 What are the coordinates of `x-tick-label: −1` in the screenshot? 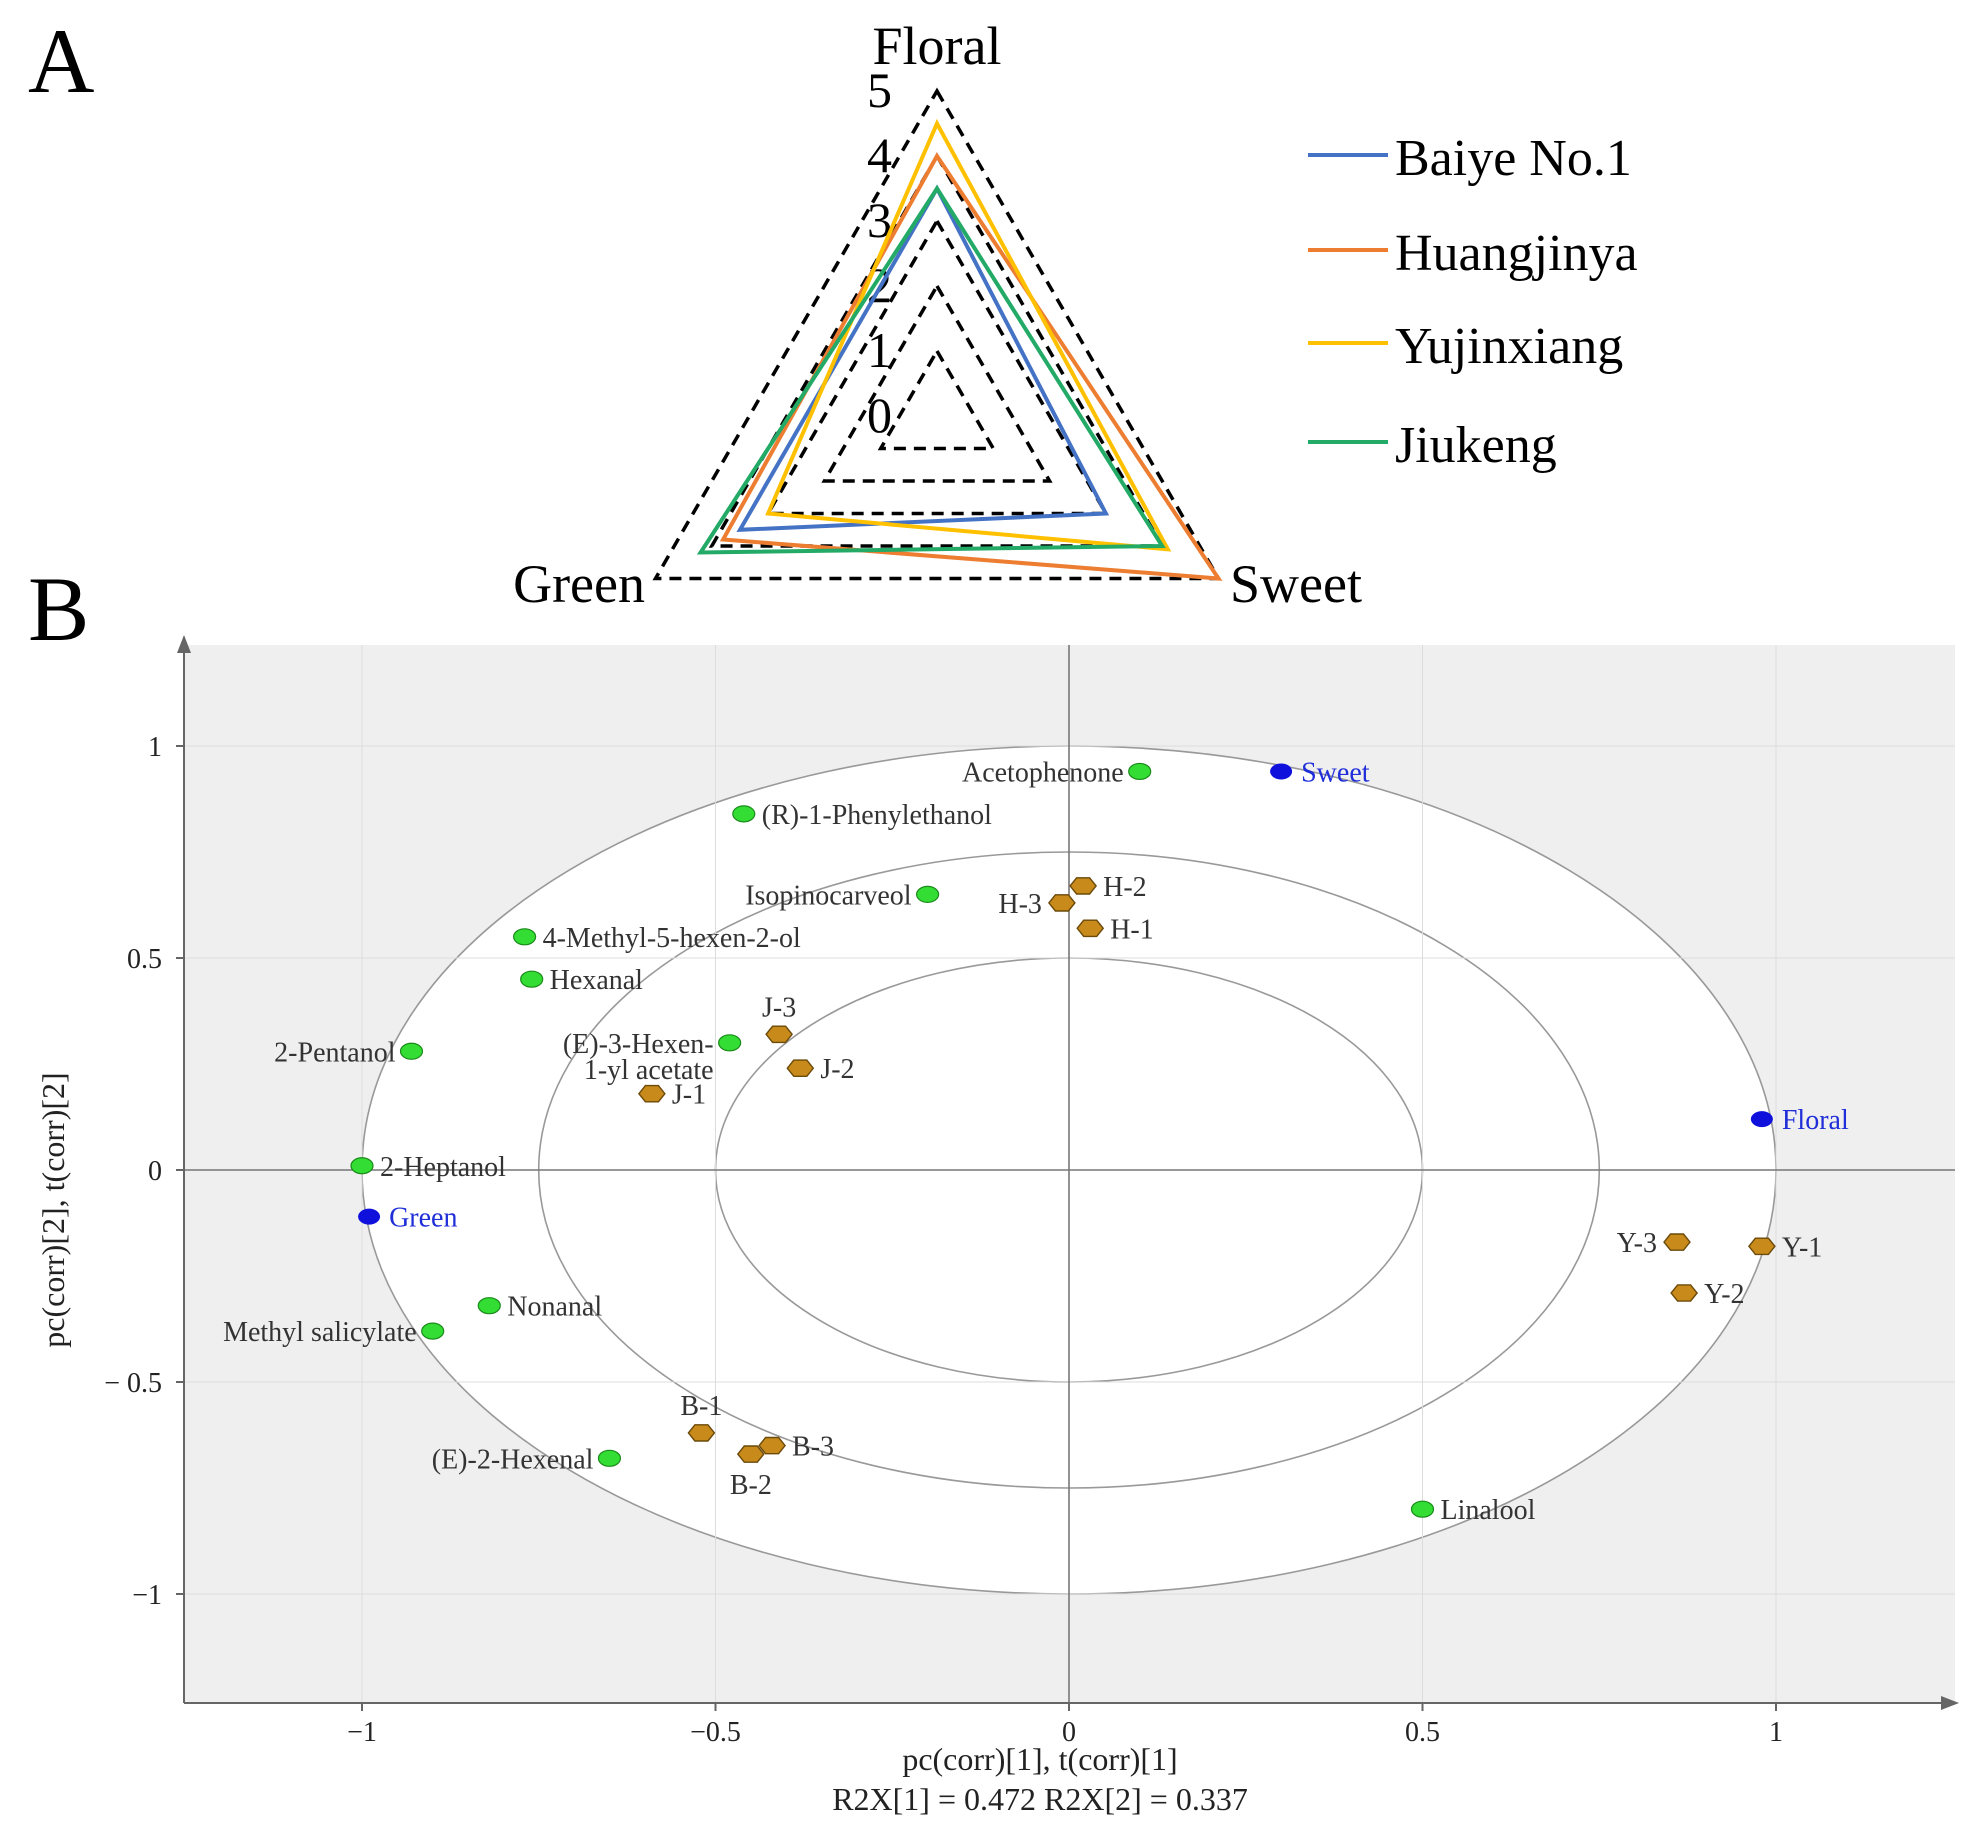 It's located at (362, 1732).